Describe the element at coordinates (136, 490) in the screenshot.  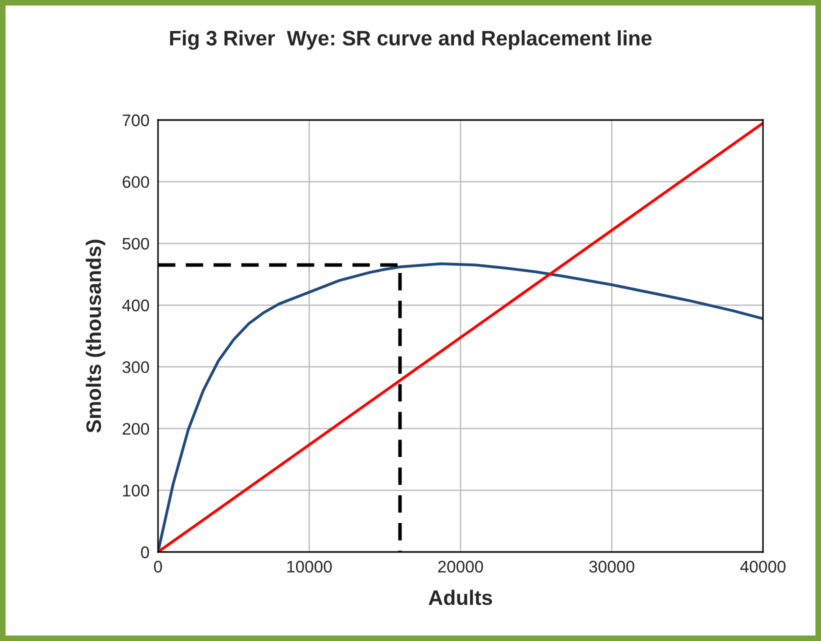
I see `y-tick-label: 100` at that location.